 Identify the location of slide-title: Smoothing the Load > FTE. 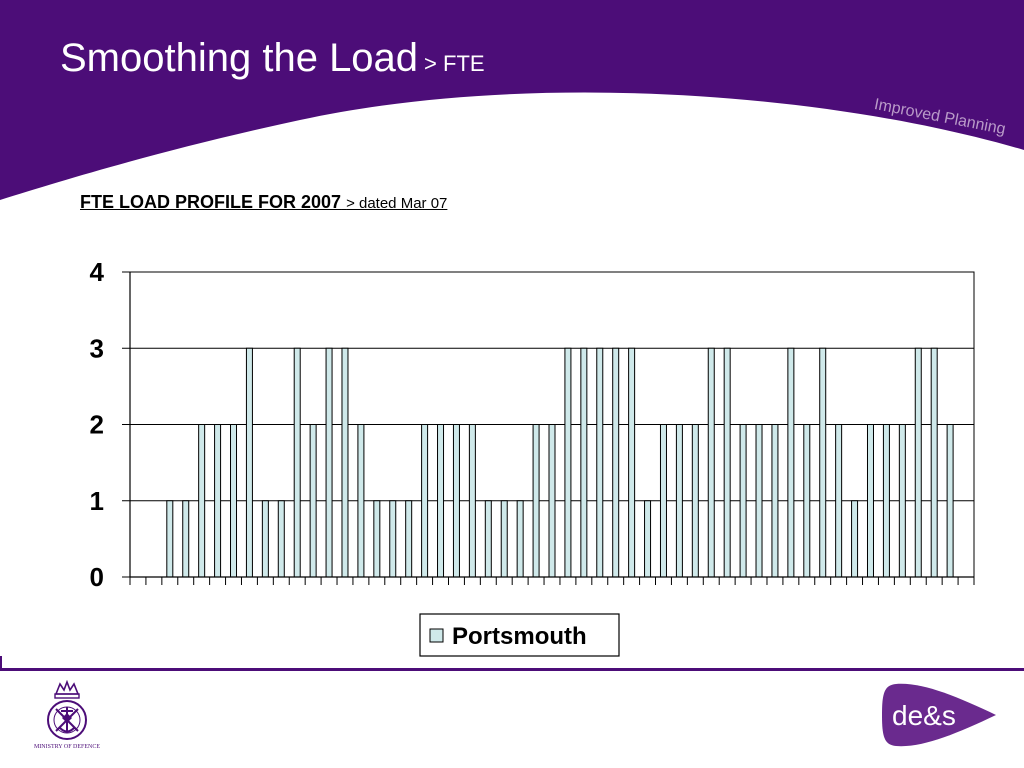
(272, 58).